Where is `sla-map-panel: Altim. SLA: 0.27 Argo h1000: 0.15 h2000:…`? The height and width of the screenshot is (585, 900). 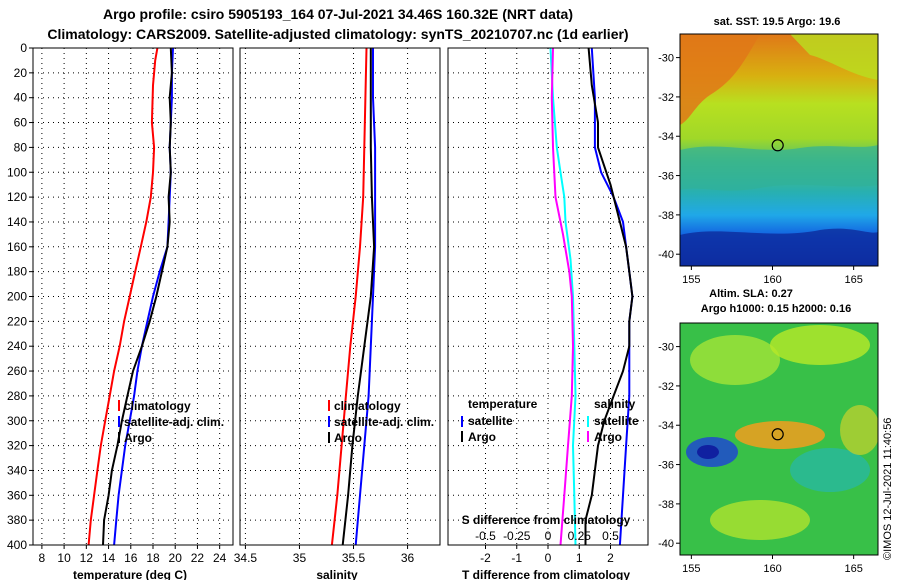
sla-map-panel: Altim. SLA: 0.27 Argo h1000: 0.15 h2000:… is located at coordinates (768, 431).